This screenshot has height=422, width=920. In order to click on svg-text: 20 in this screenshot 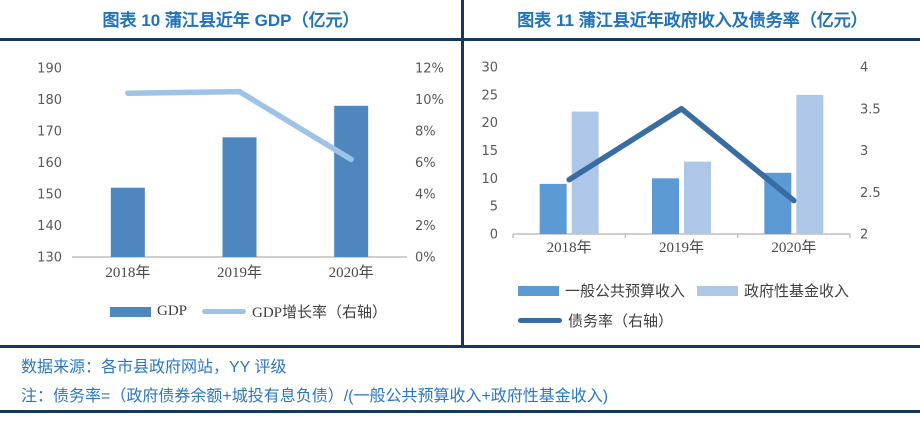, I will do `click(489, 123)`.